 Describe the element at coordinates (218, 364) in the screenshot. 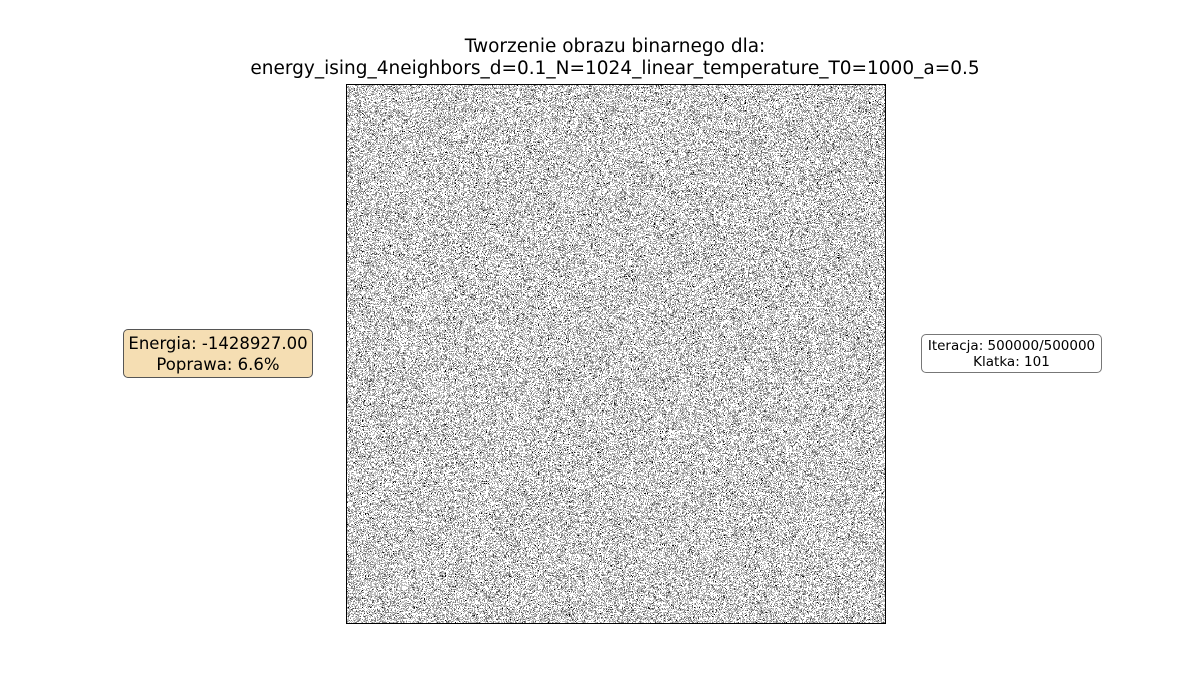

I see `improvement-value-text: Poprawa: 6.6%` at that location.